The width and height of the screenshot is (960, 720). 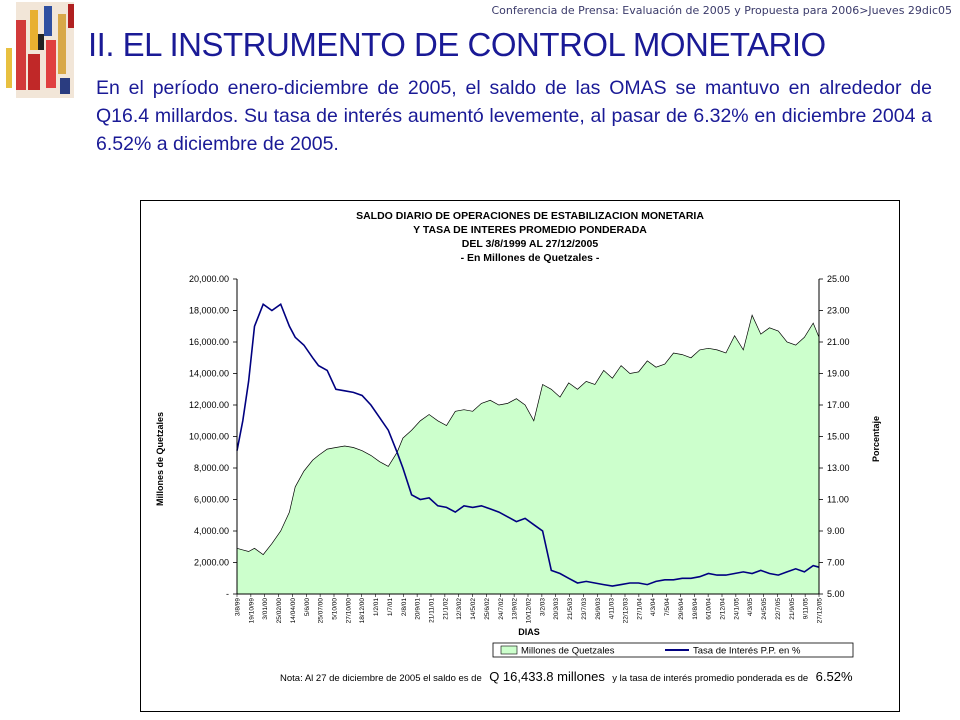 What do you see at coordinates (211, 563) in the screenshot?
I see `left-tick-label: 2,000.00` at bounding box center [211, 563].